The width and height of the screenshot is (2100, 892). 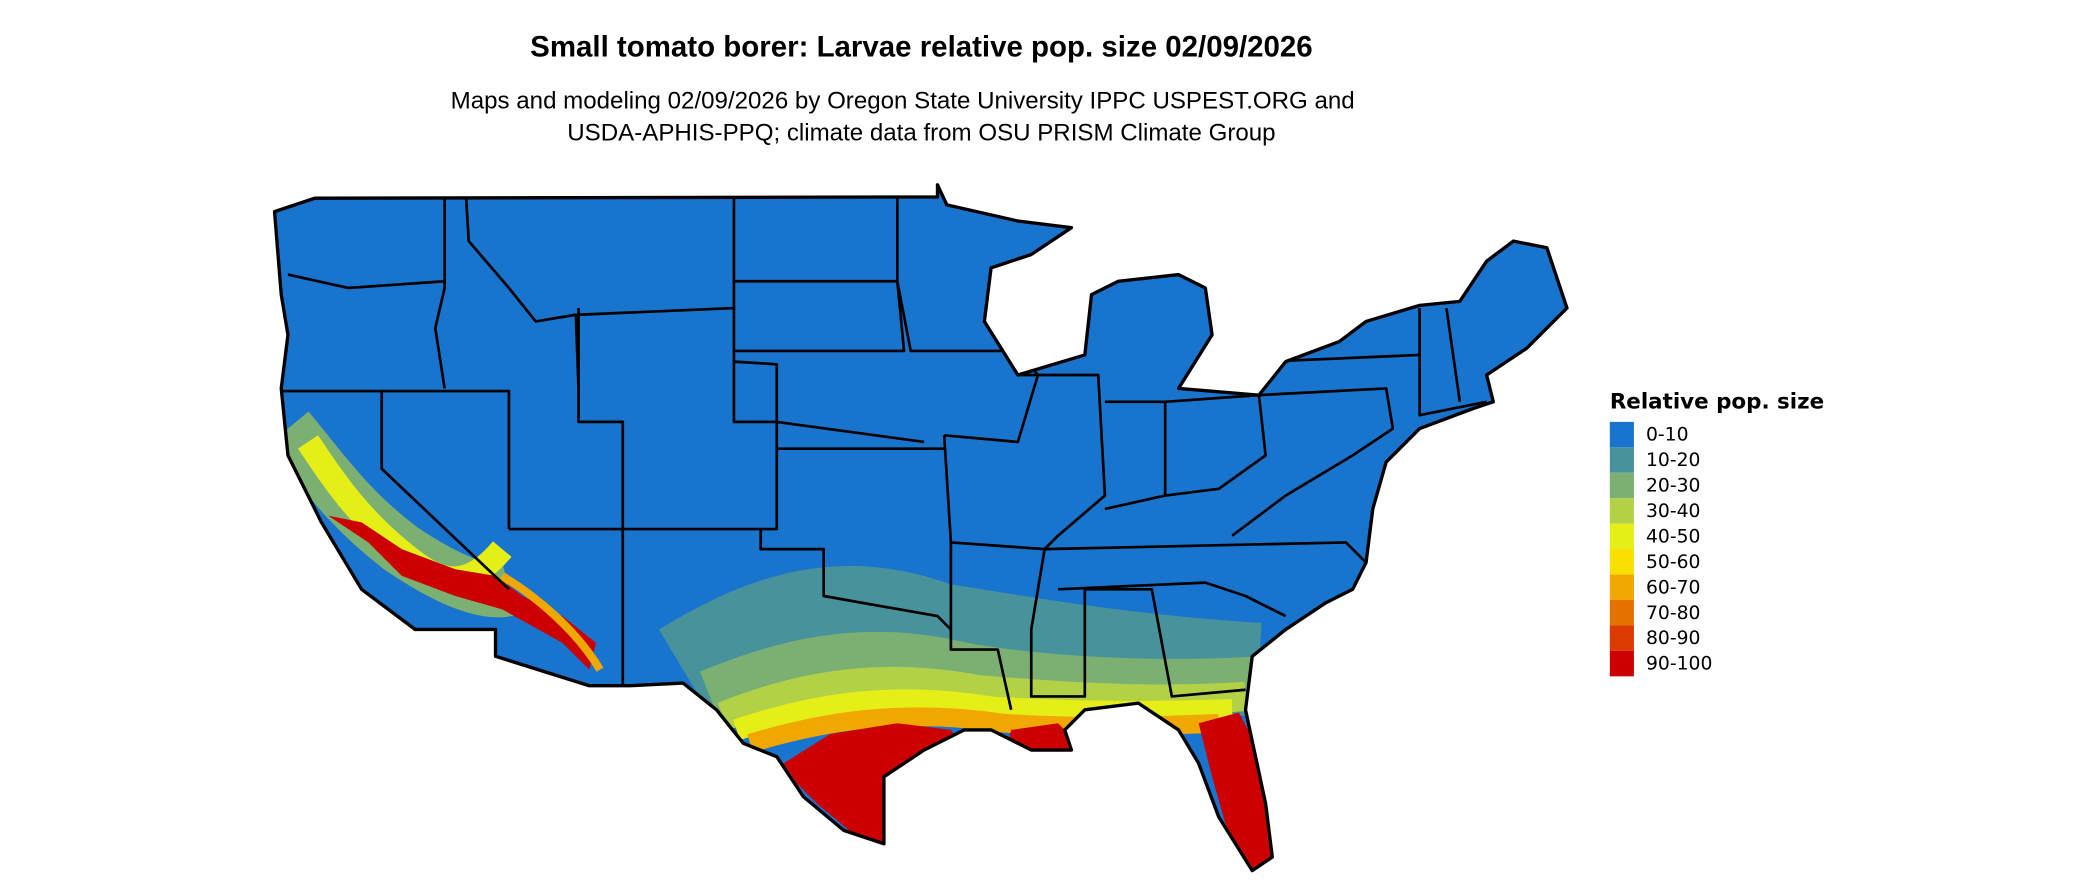 I want to click on legend-label: 70-80, so click(x=1673, y=613).